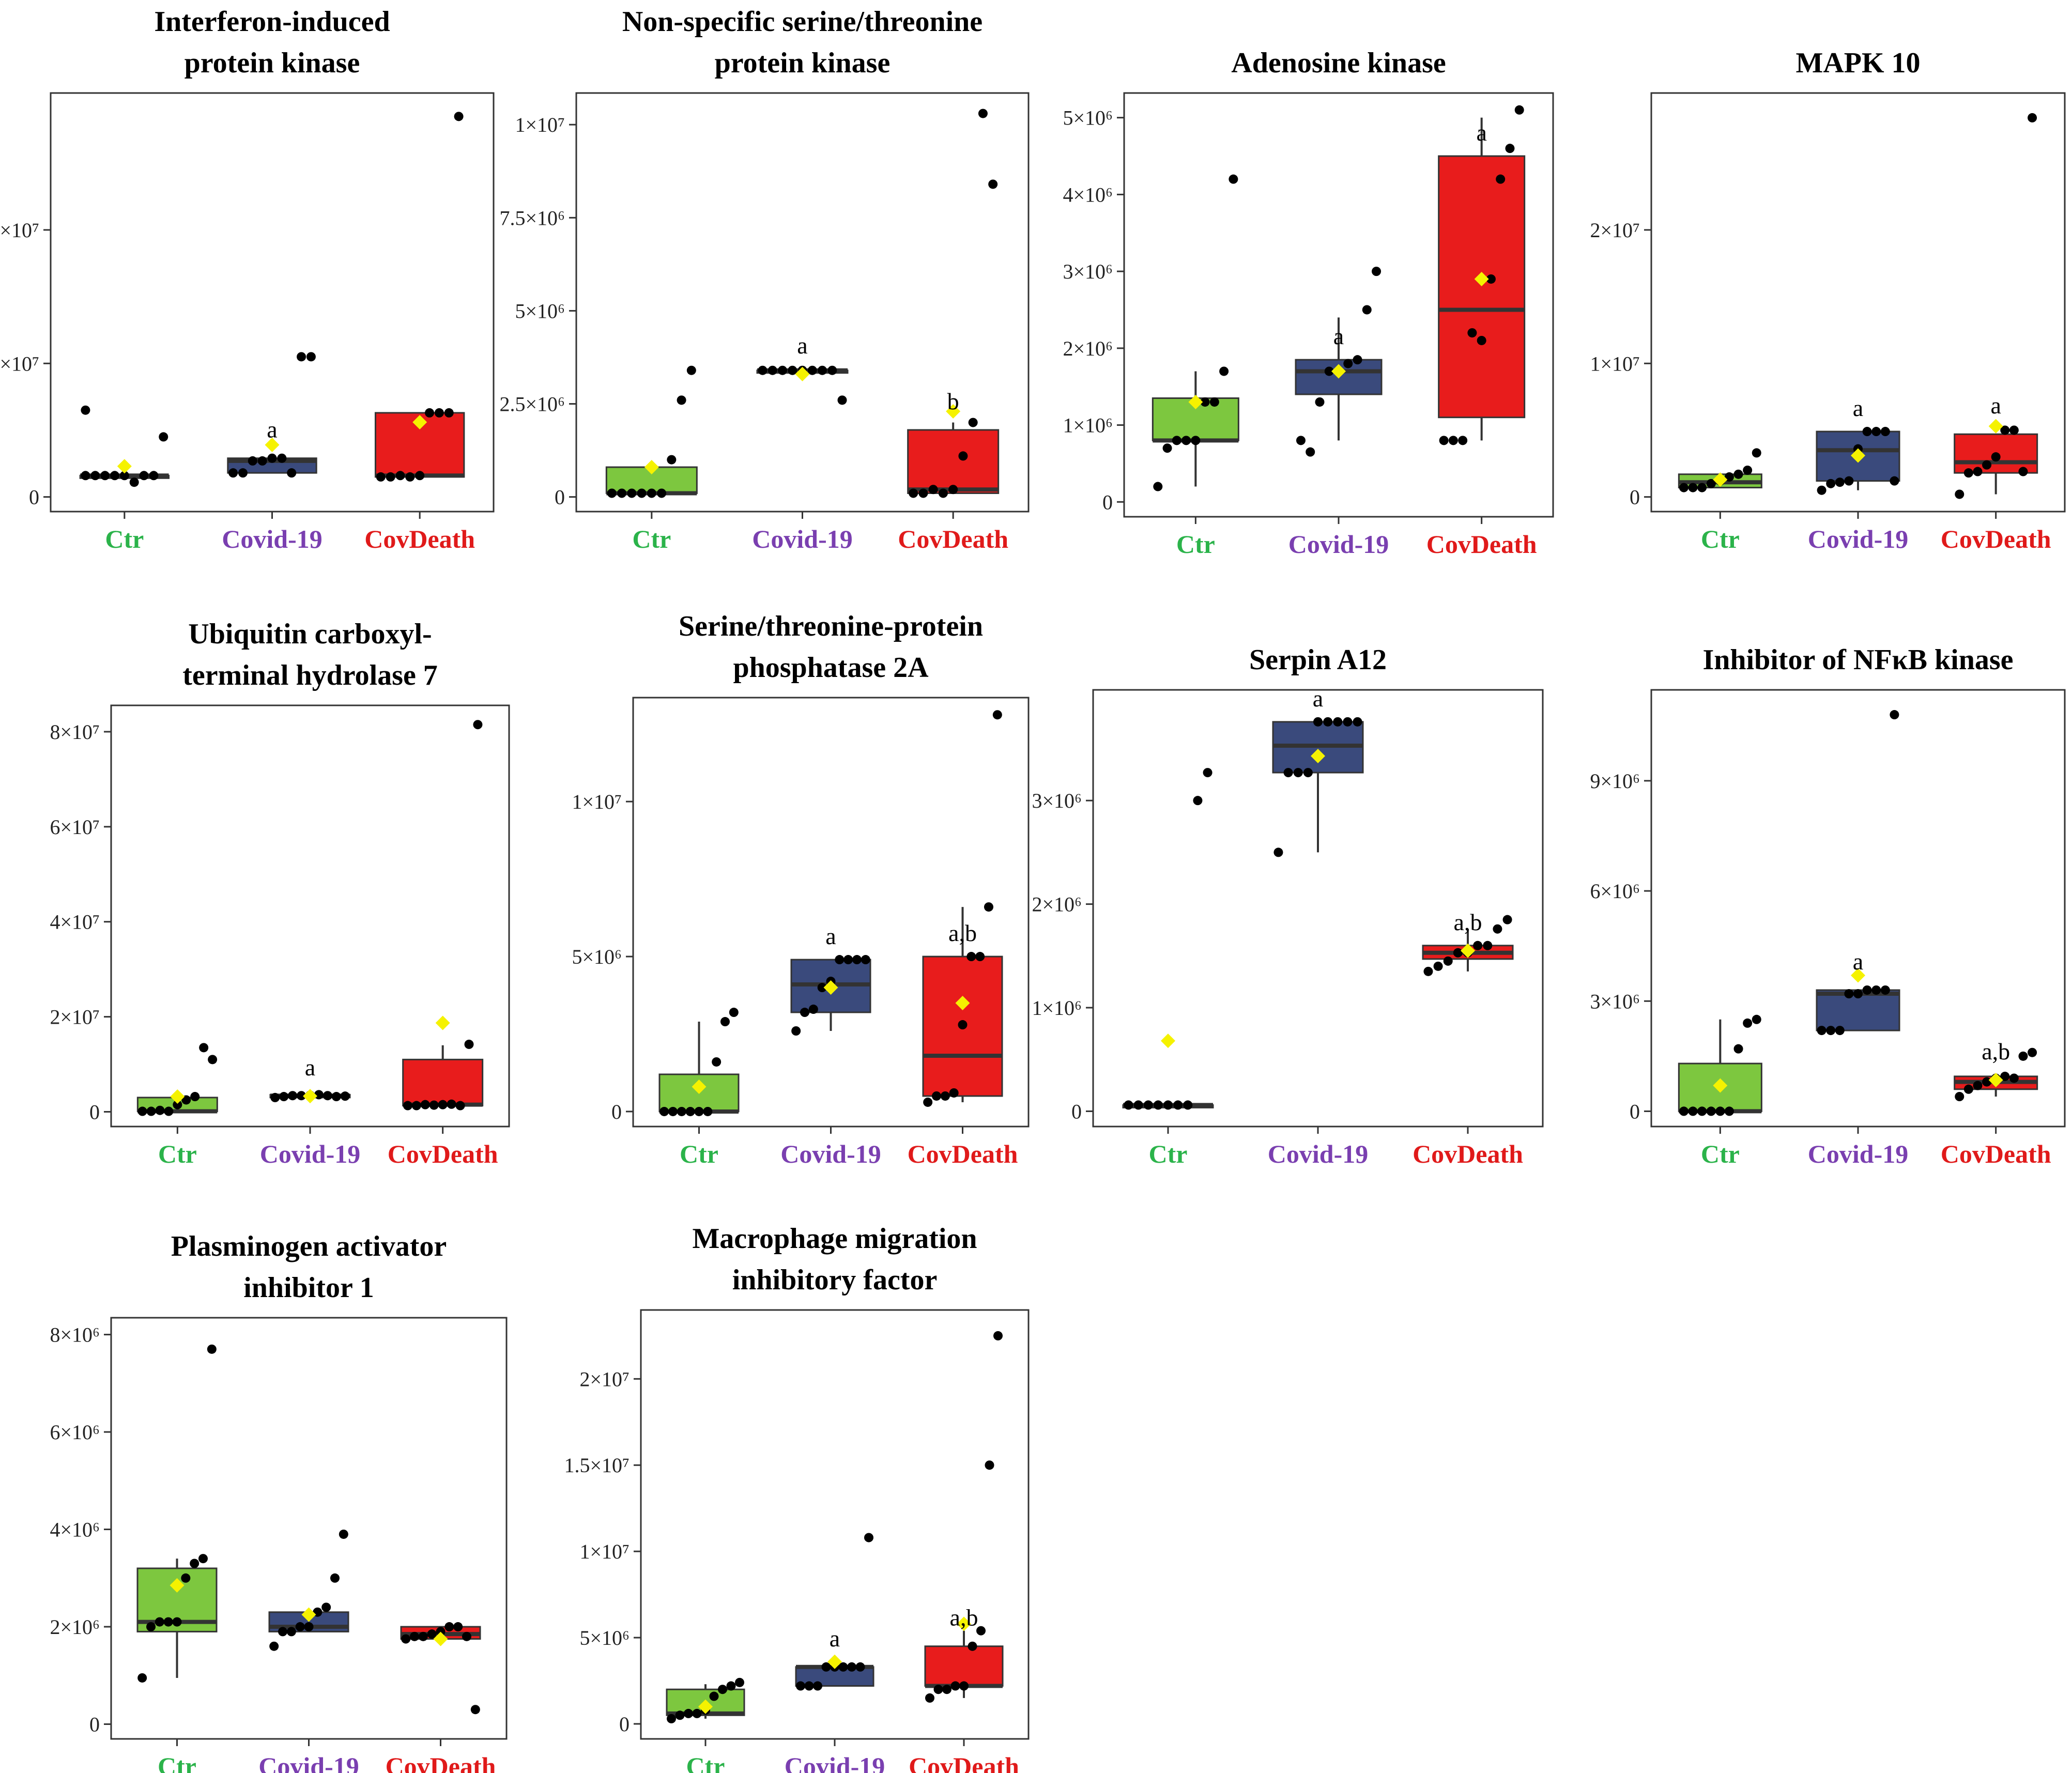 This screenshot has width=2072, height=1773. What do you see at coordinates (1857, 63) in the screenshot?
I see `chart-title-line: MAPK 10` at bounding box center [1857, 63].